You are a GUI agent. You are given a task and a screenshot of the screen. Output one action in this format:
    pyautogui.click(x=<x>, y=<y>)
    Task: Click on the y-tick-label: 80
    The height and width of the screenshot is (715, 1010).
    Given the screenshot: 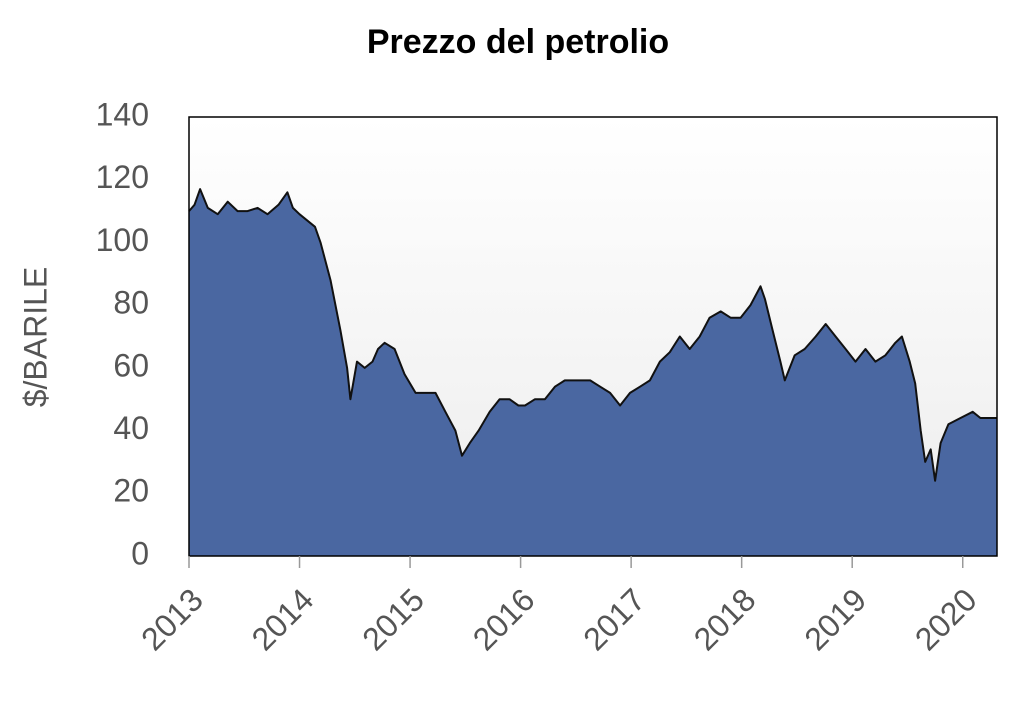 What is the action you would take?
    pyautogui.click(x=131, y=303)
    